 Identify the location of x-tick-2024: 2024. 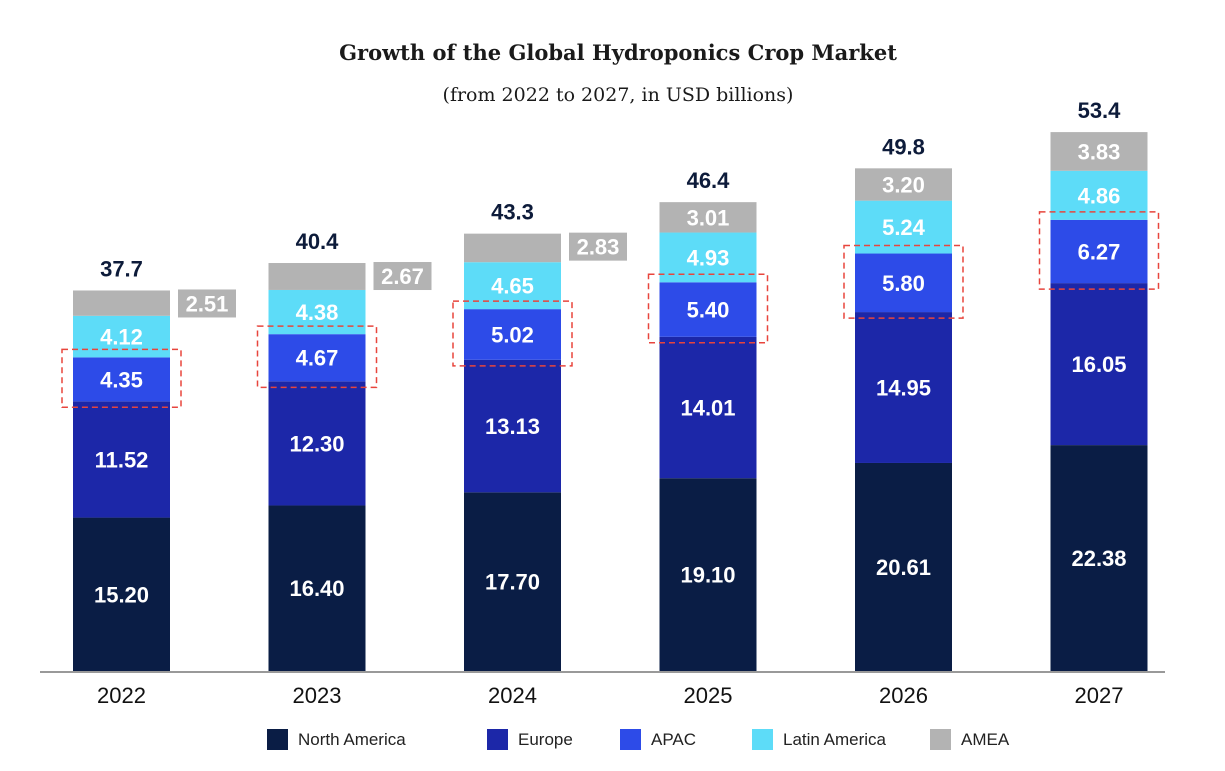
(512, 695).